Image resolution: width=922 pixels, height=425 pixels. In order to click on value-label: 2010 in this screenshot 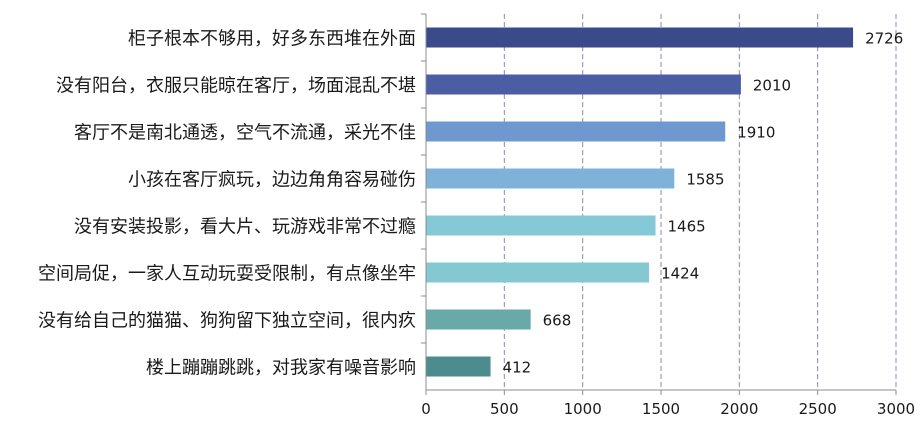, I will do `click(772, 86)`.